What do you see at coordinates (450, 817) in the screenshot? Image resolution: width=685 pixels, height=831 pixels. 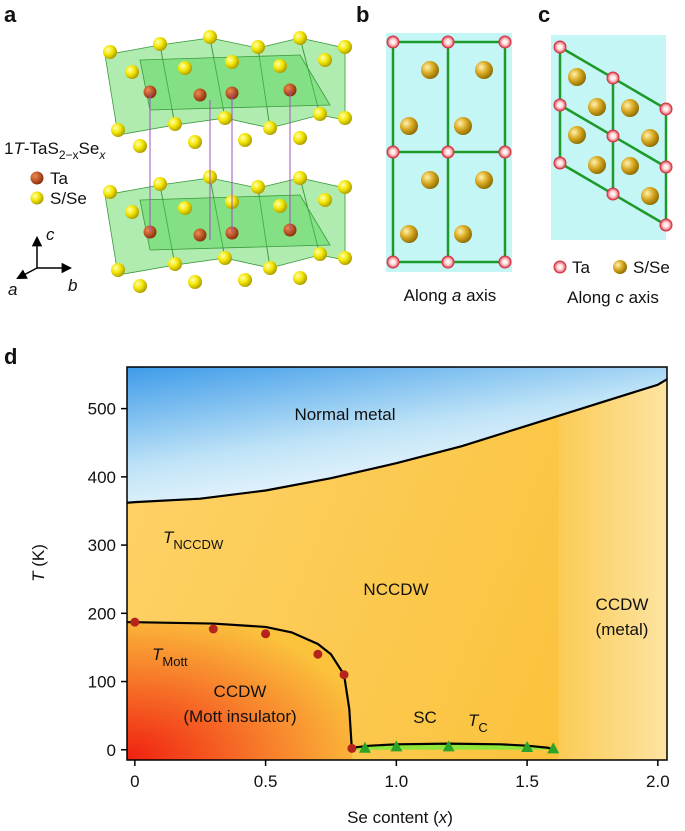 I see `x-label-part: )` at bounding box center [450, 817].